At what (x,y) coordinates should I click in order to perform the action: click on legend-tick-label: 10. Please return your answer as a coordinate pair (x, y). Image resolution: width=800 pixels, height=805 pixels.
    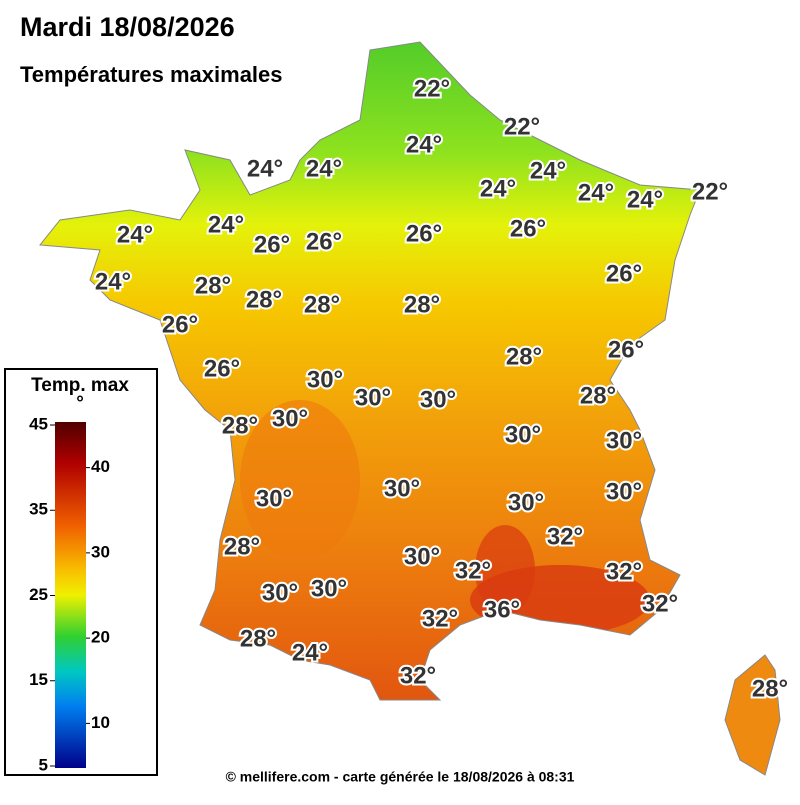
    Looking at the image, I should click on (100, 722).